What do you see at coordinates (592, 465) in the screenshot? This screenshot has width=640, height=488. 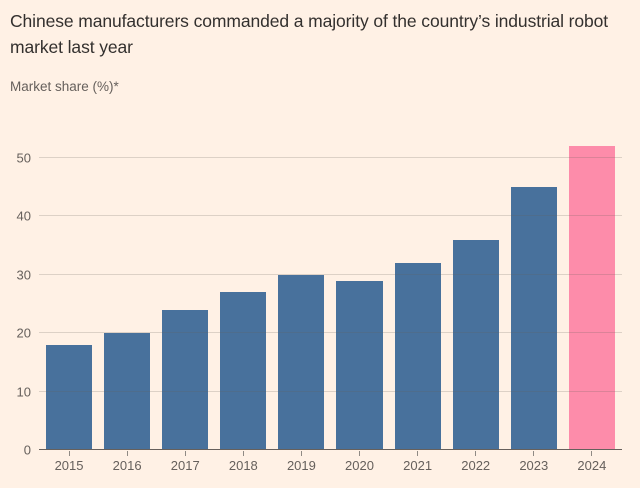 I see `x-tick-label: 2024` at bounding box center [592, 465].